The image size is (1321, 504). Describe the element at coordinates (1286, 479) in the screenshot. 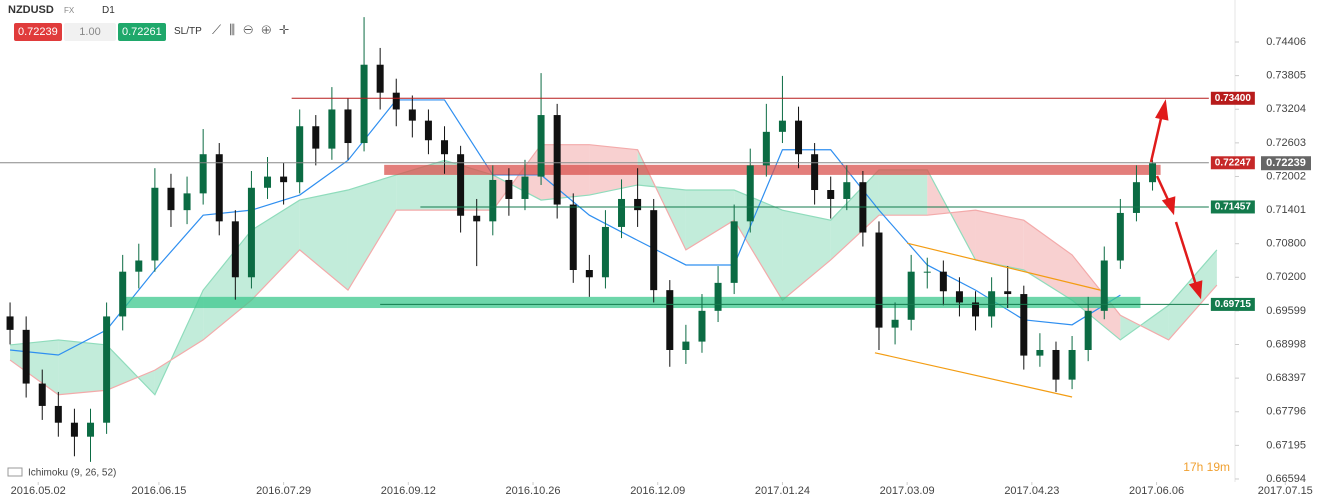

I see `y-tick-label: 0.66594` at that location.